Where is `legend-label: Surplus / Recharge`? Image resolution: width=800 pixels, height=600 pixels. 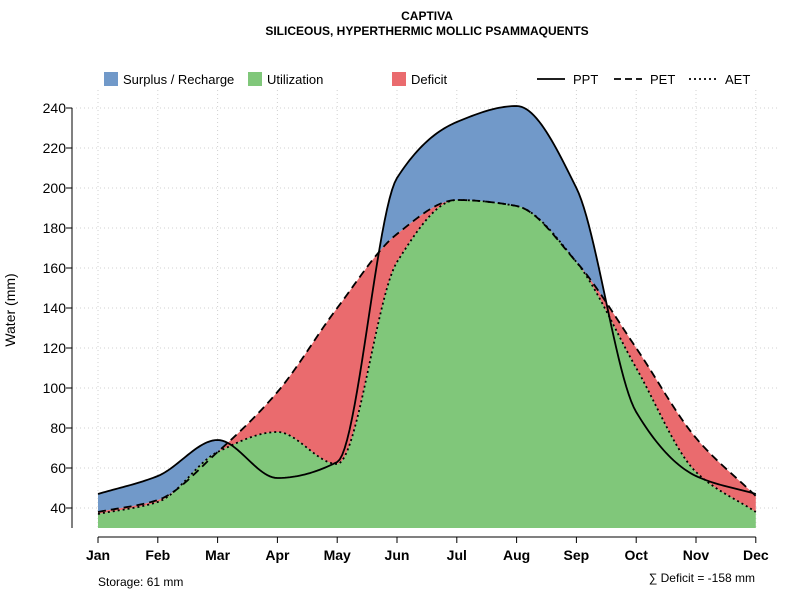
legend-label: Surplus / Recharge is located at coordinates (178, 79).